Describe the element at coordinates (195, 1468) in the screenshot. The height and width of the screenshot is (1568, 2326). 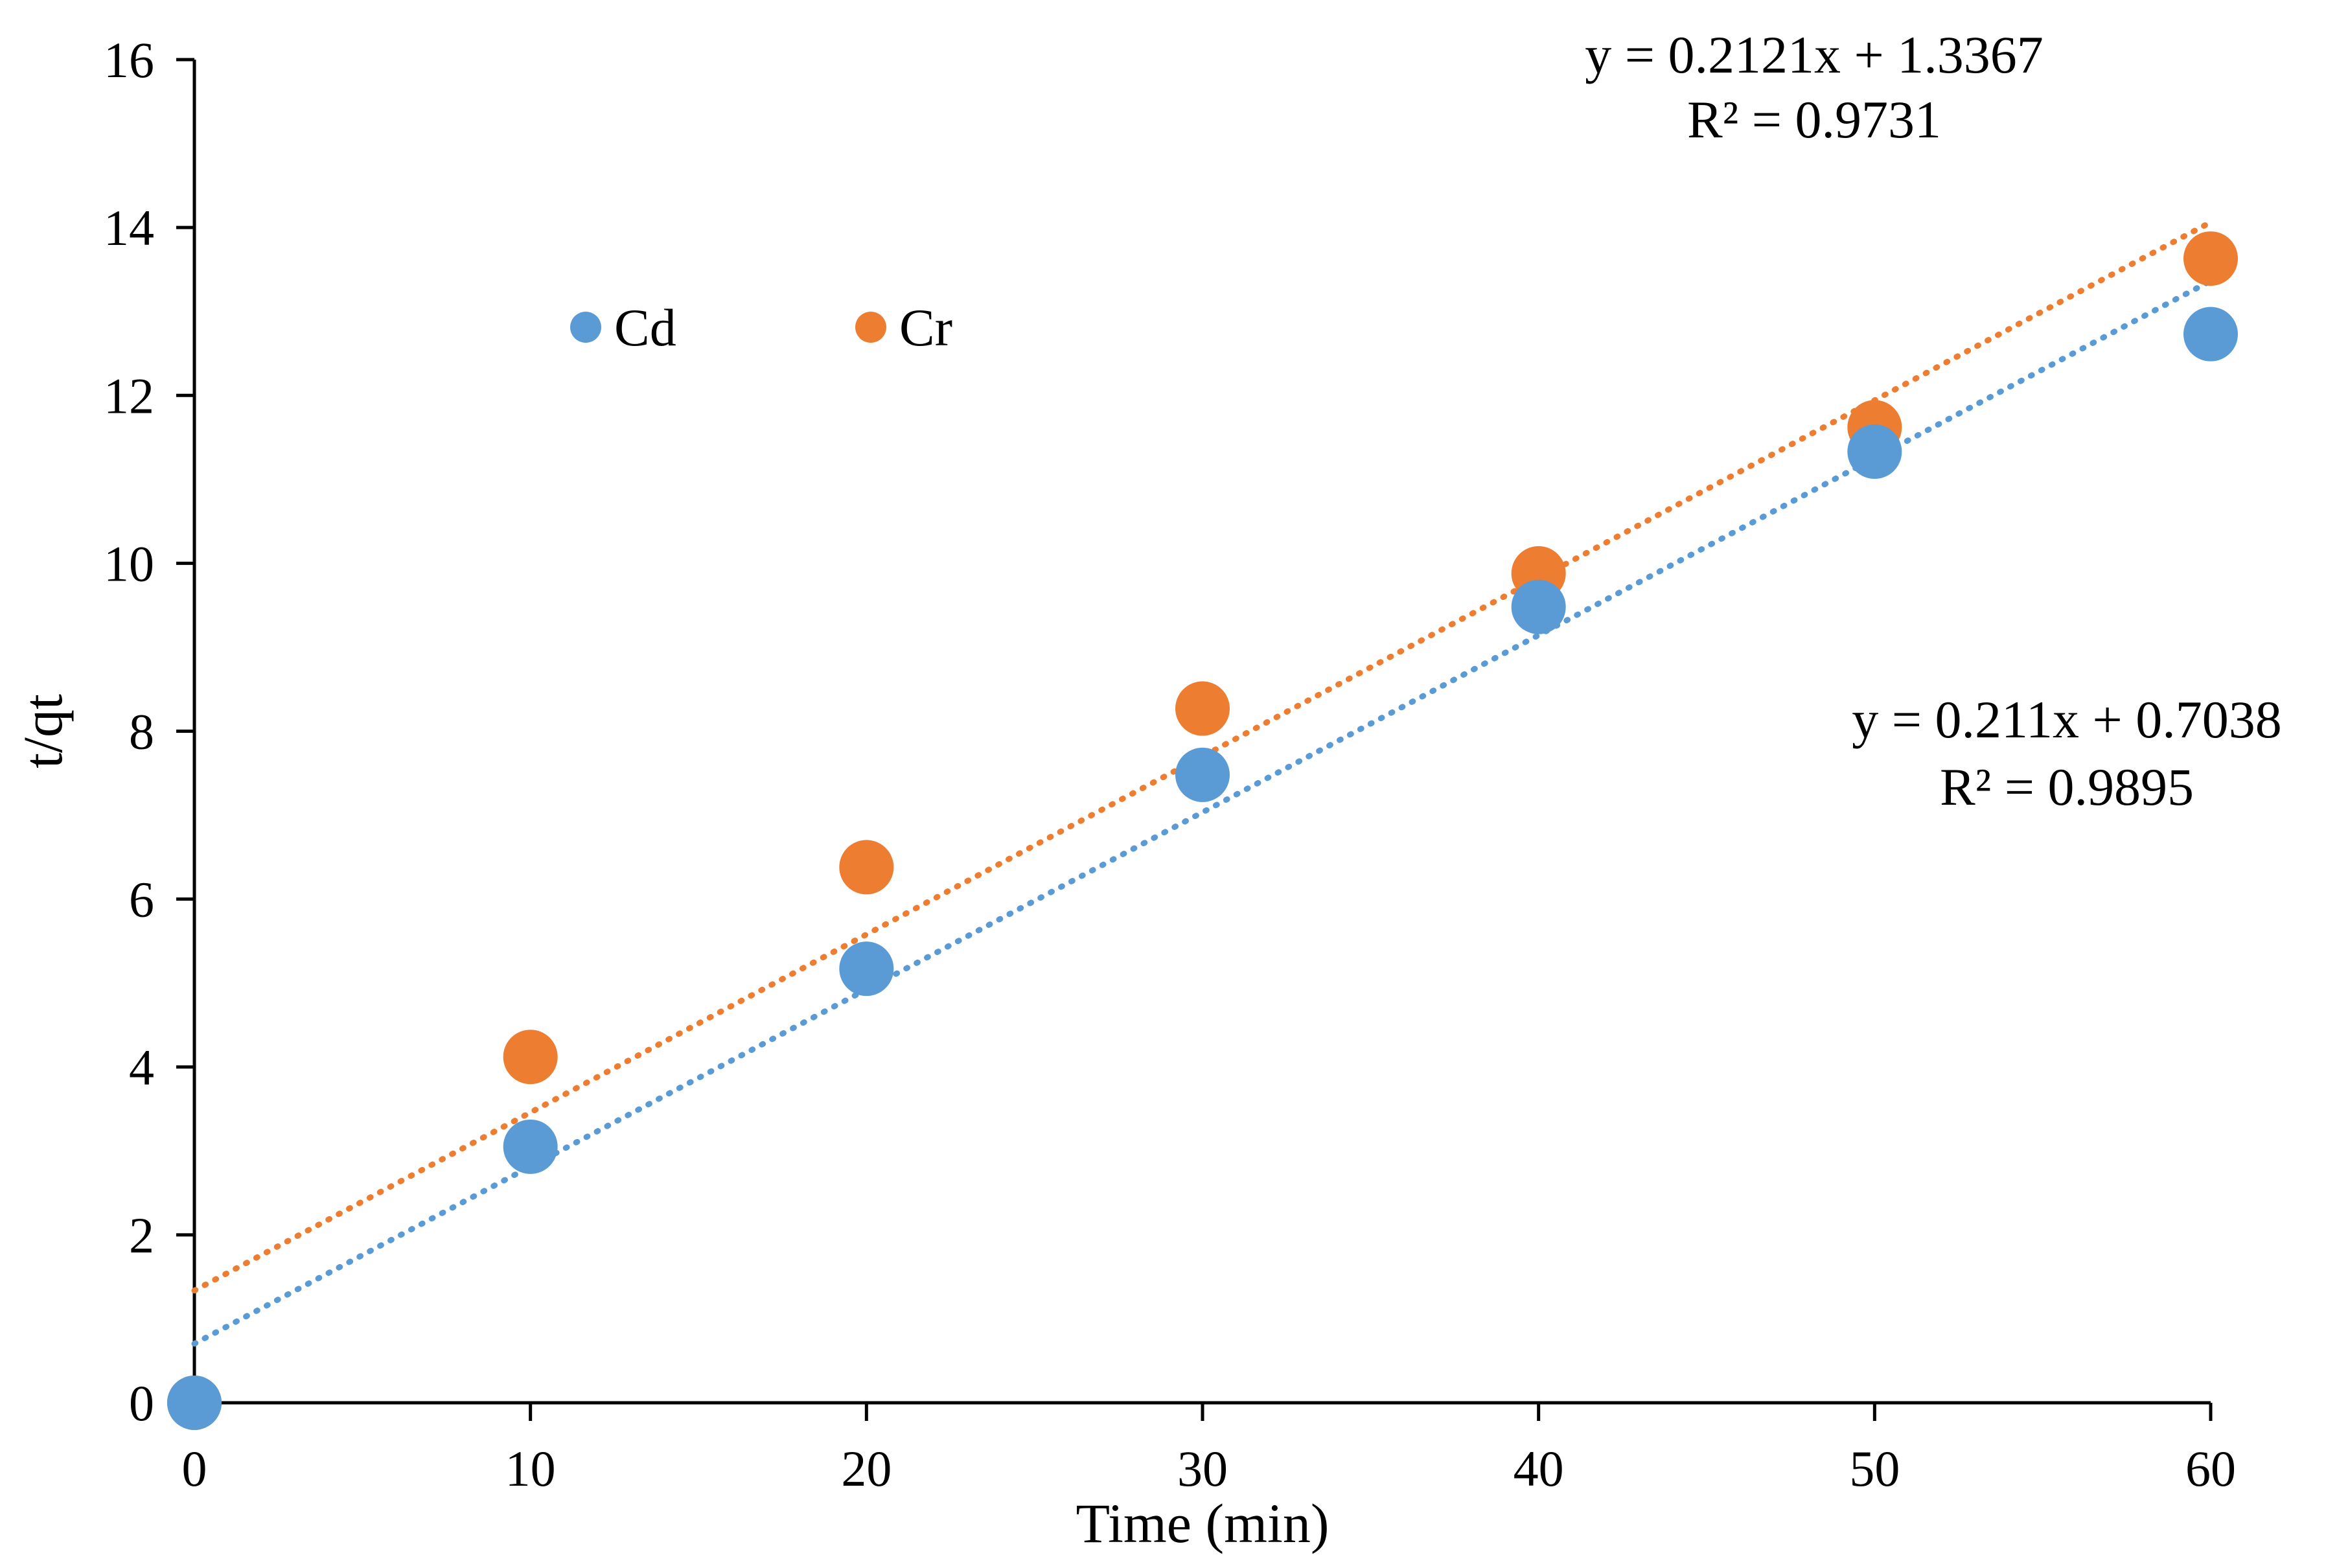
I see `x-tick-label: 0` at that location.